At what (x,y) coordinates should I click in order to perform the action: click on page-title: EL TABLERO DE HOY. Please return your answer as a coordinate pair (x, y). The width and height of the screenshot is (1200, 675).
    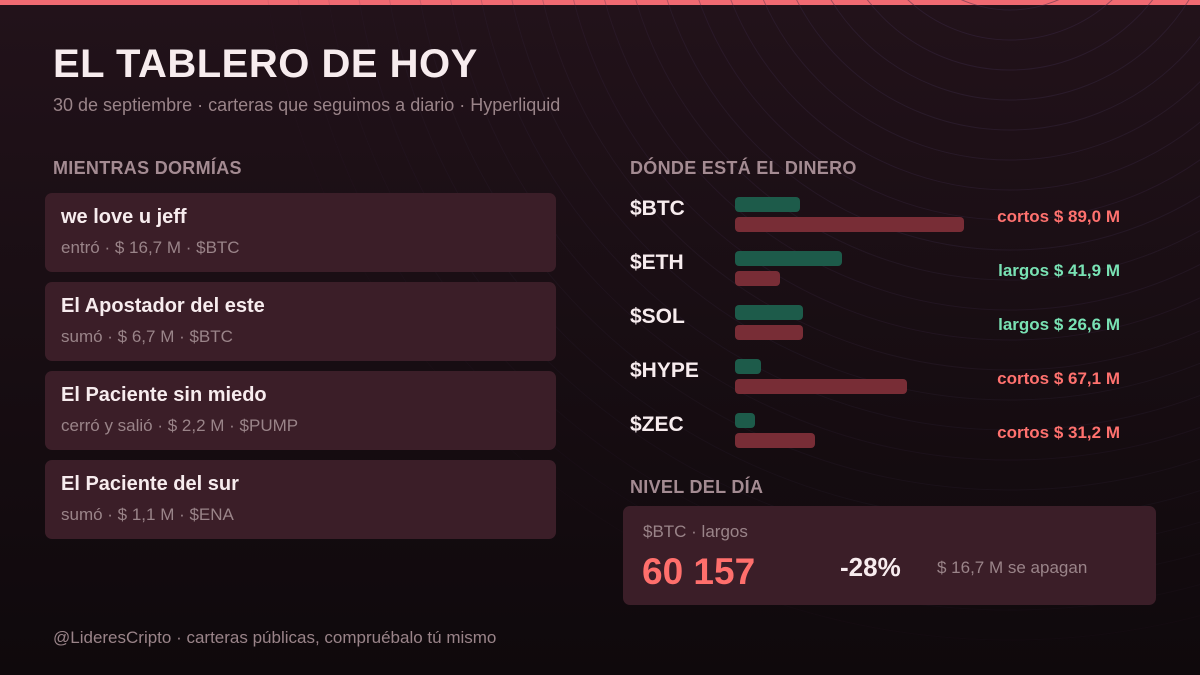
    Looking at the image, I should click on (265, 64).